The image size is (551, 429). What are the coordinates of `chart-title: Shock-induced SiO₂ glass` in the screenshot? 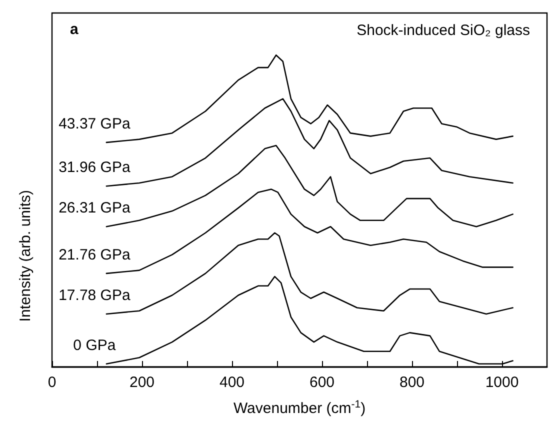 It's located at (443, 30).